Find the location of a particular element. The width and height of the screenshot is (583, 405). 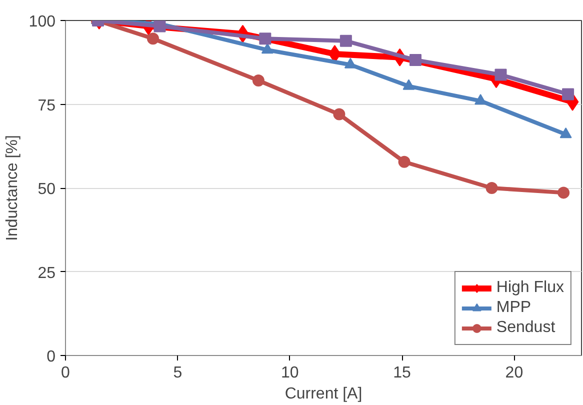

y-tick-label: 75 is located at coordinates (47, 105).